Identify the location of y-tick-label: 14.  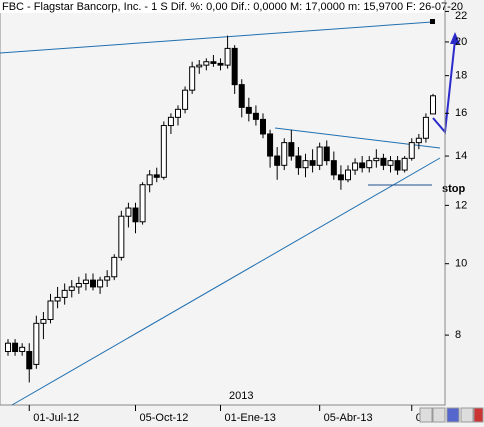
(461, 156).